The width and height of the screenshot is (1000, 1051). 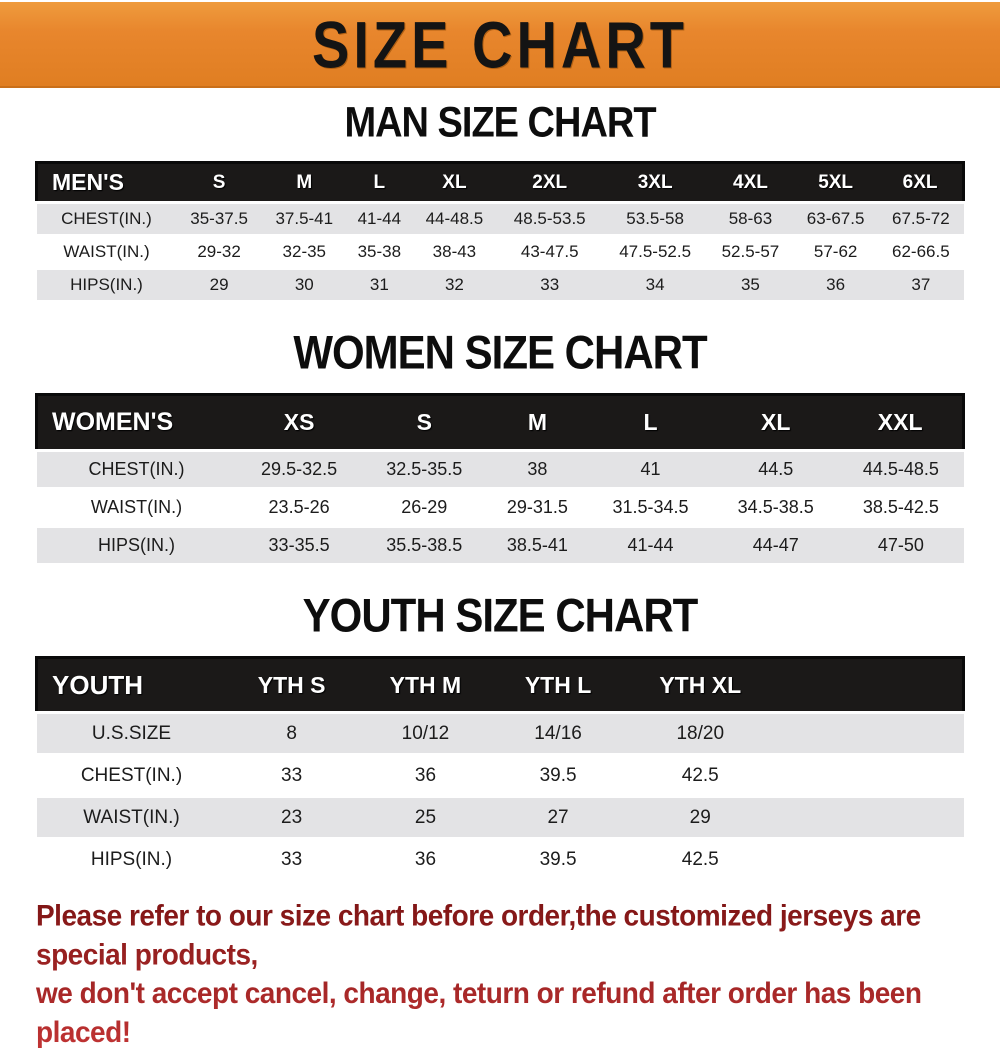 What do you see at coordinates (921, 284) in the screenshot?
I see `size-value-cell: 37` at bounding box center [921, 284].